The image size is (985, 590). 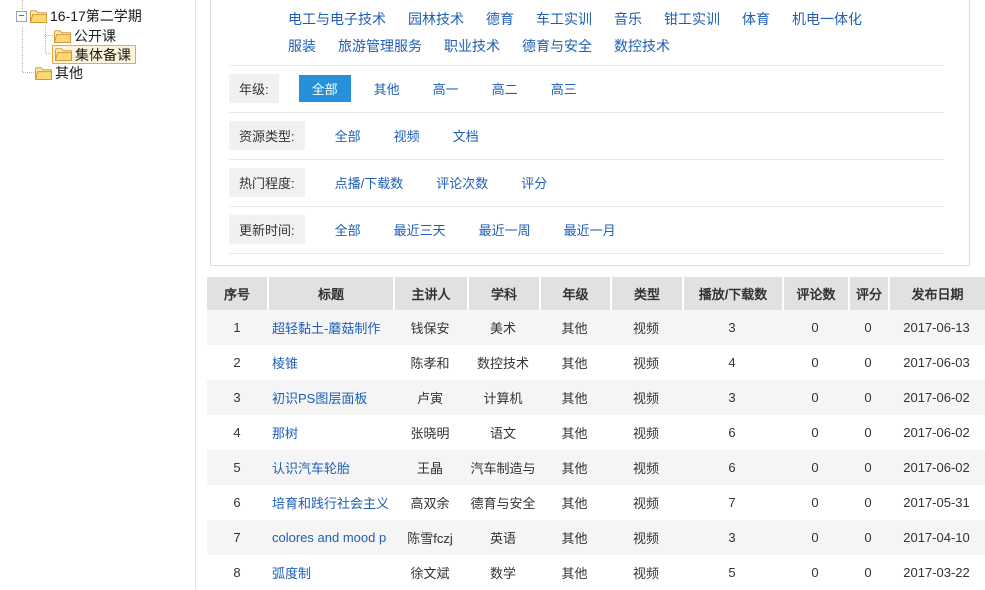 I want to click on table-header-row: 序号 标题 主讲人 学科 年级 类型 播放/下载数 评论数 评分 发布日期, so click(x=596, y=293).